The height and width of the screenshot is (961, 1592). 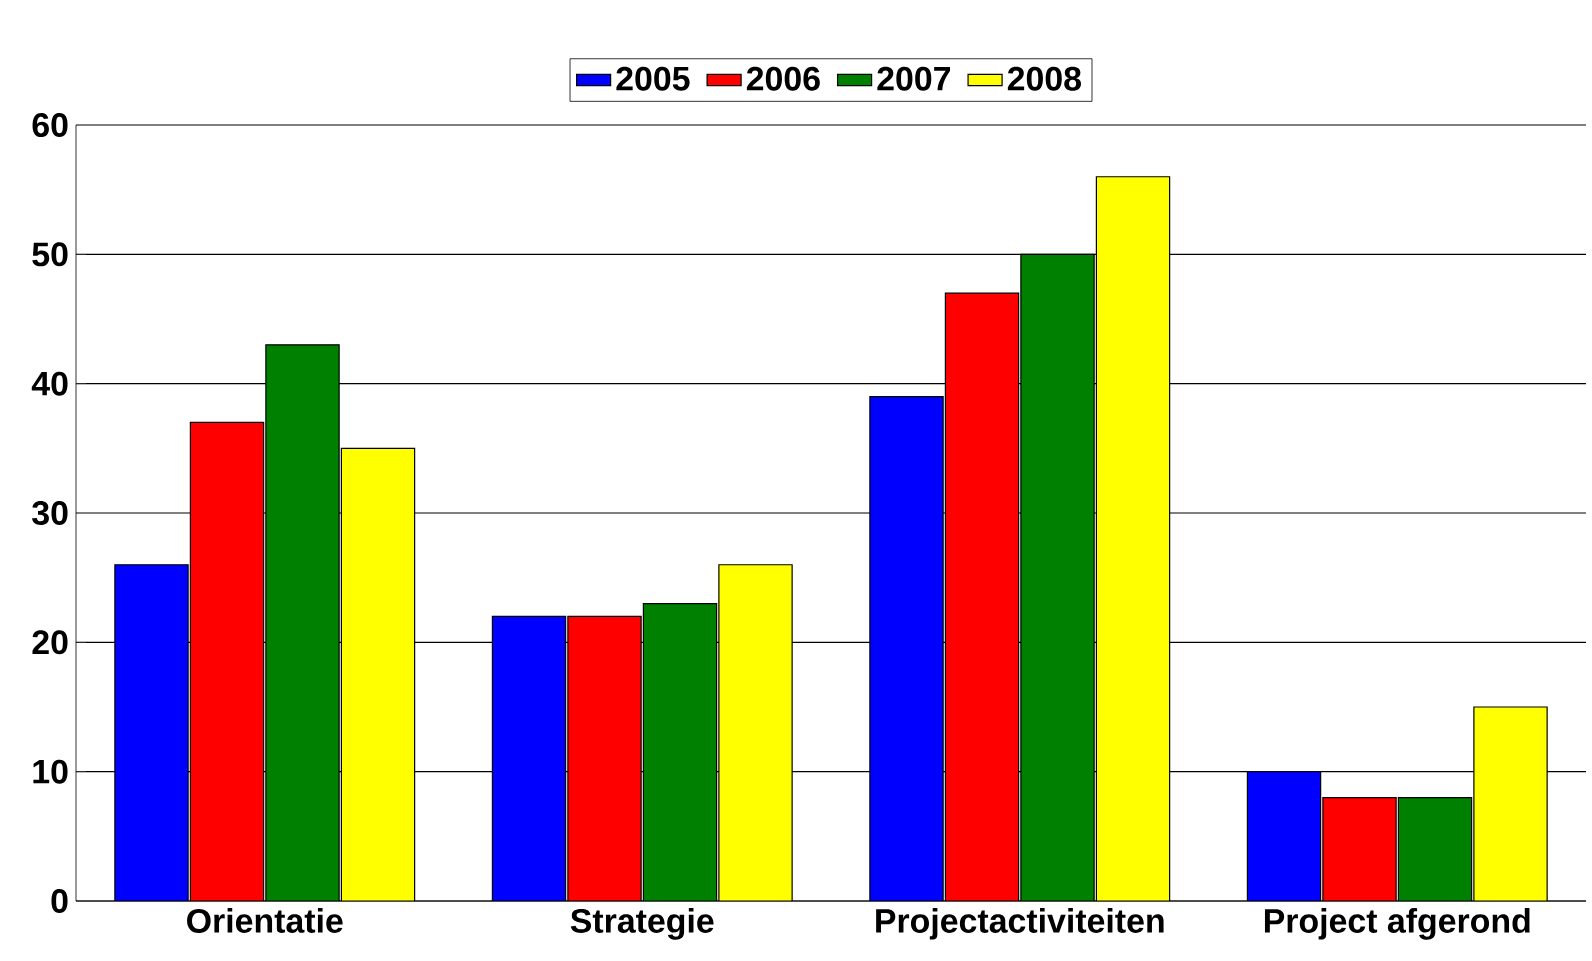 I want to click on x-tick-label: Projectactiviteiten, so click(x=1020, y=924).